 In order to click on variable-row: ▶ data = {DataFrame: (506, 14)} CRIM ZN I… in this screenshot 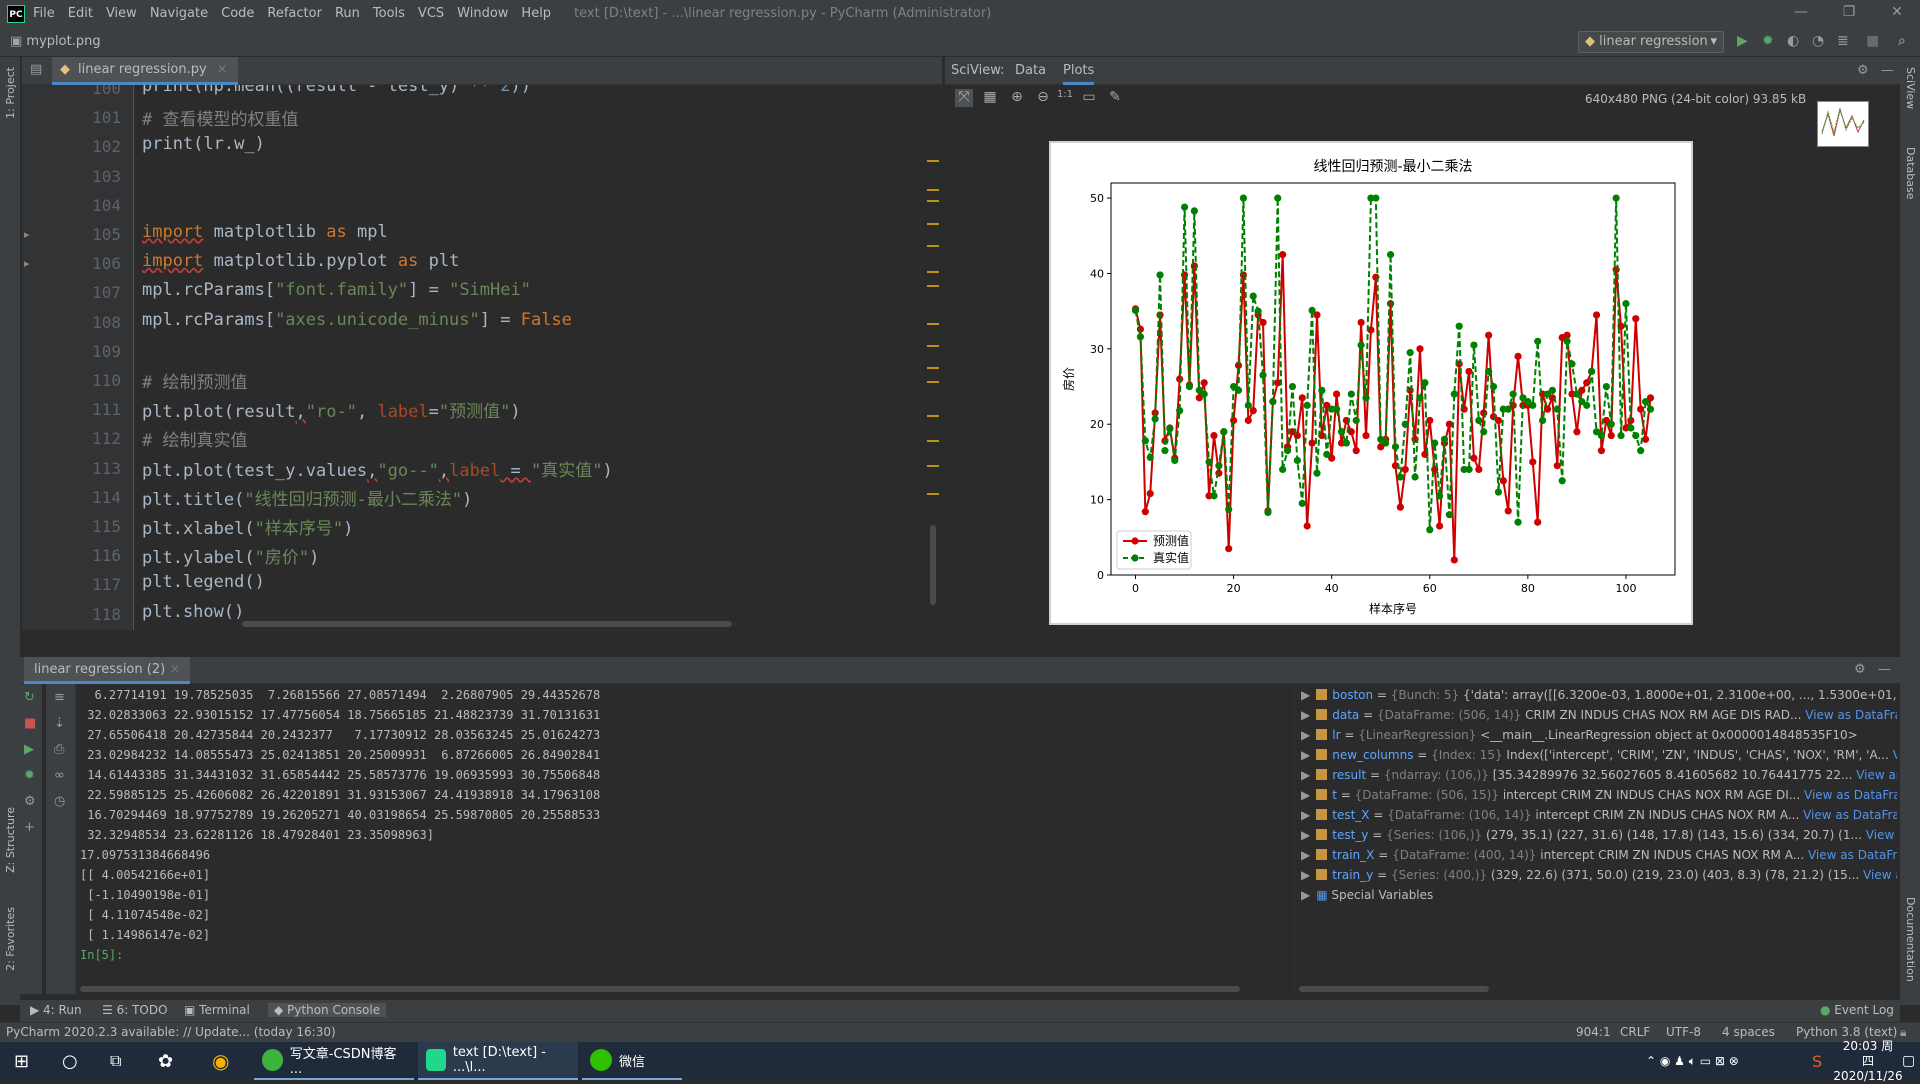, I will do `click(1599, 715)`.